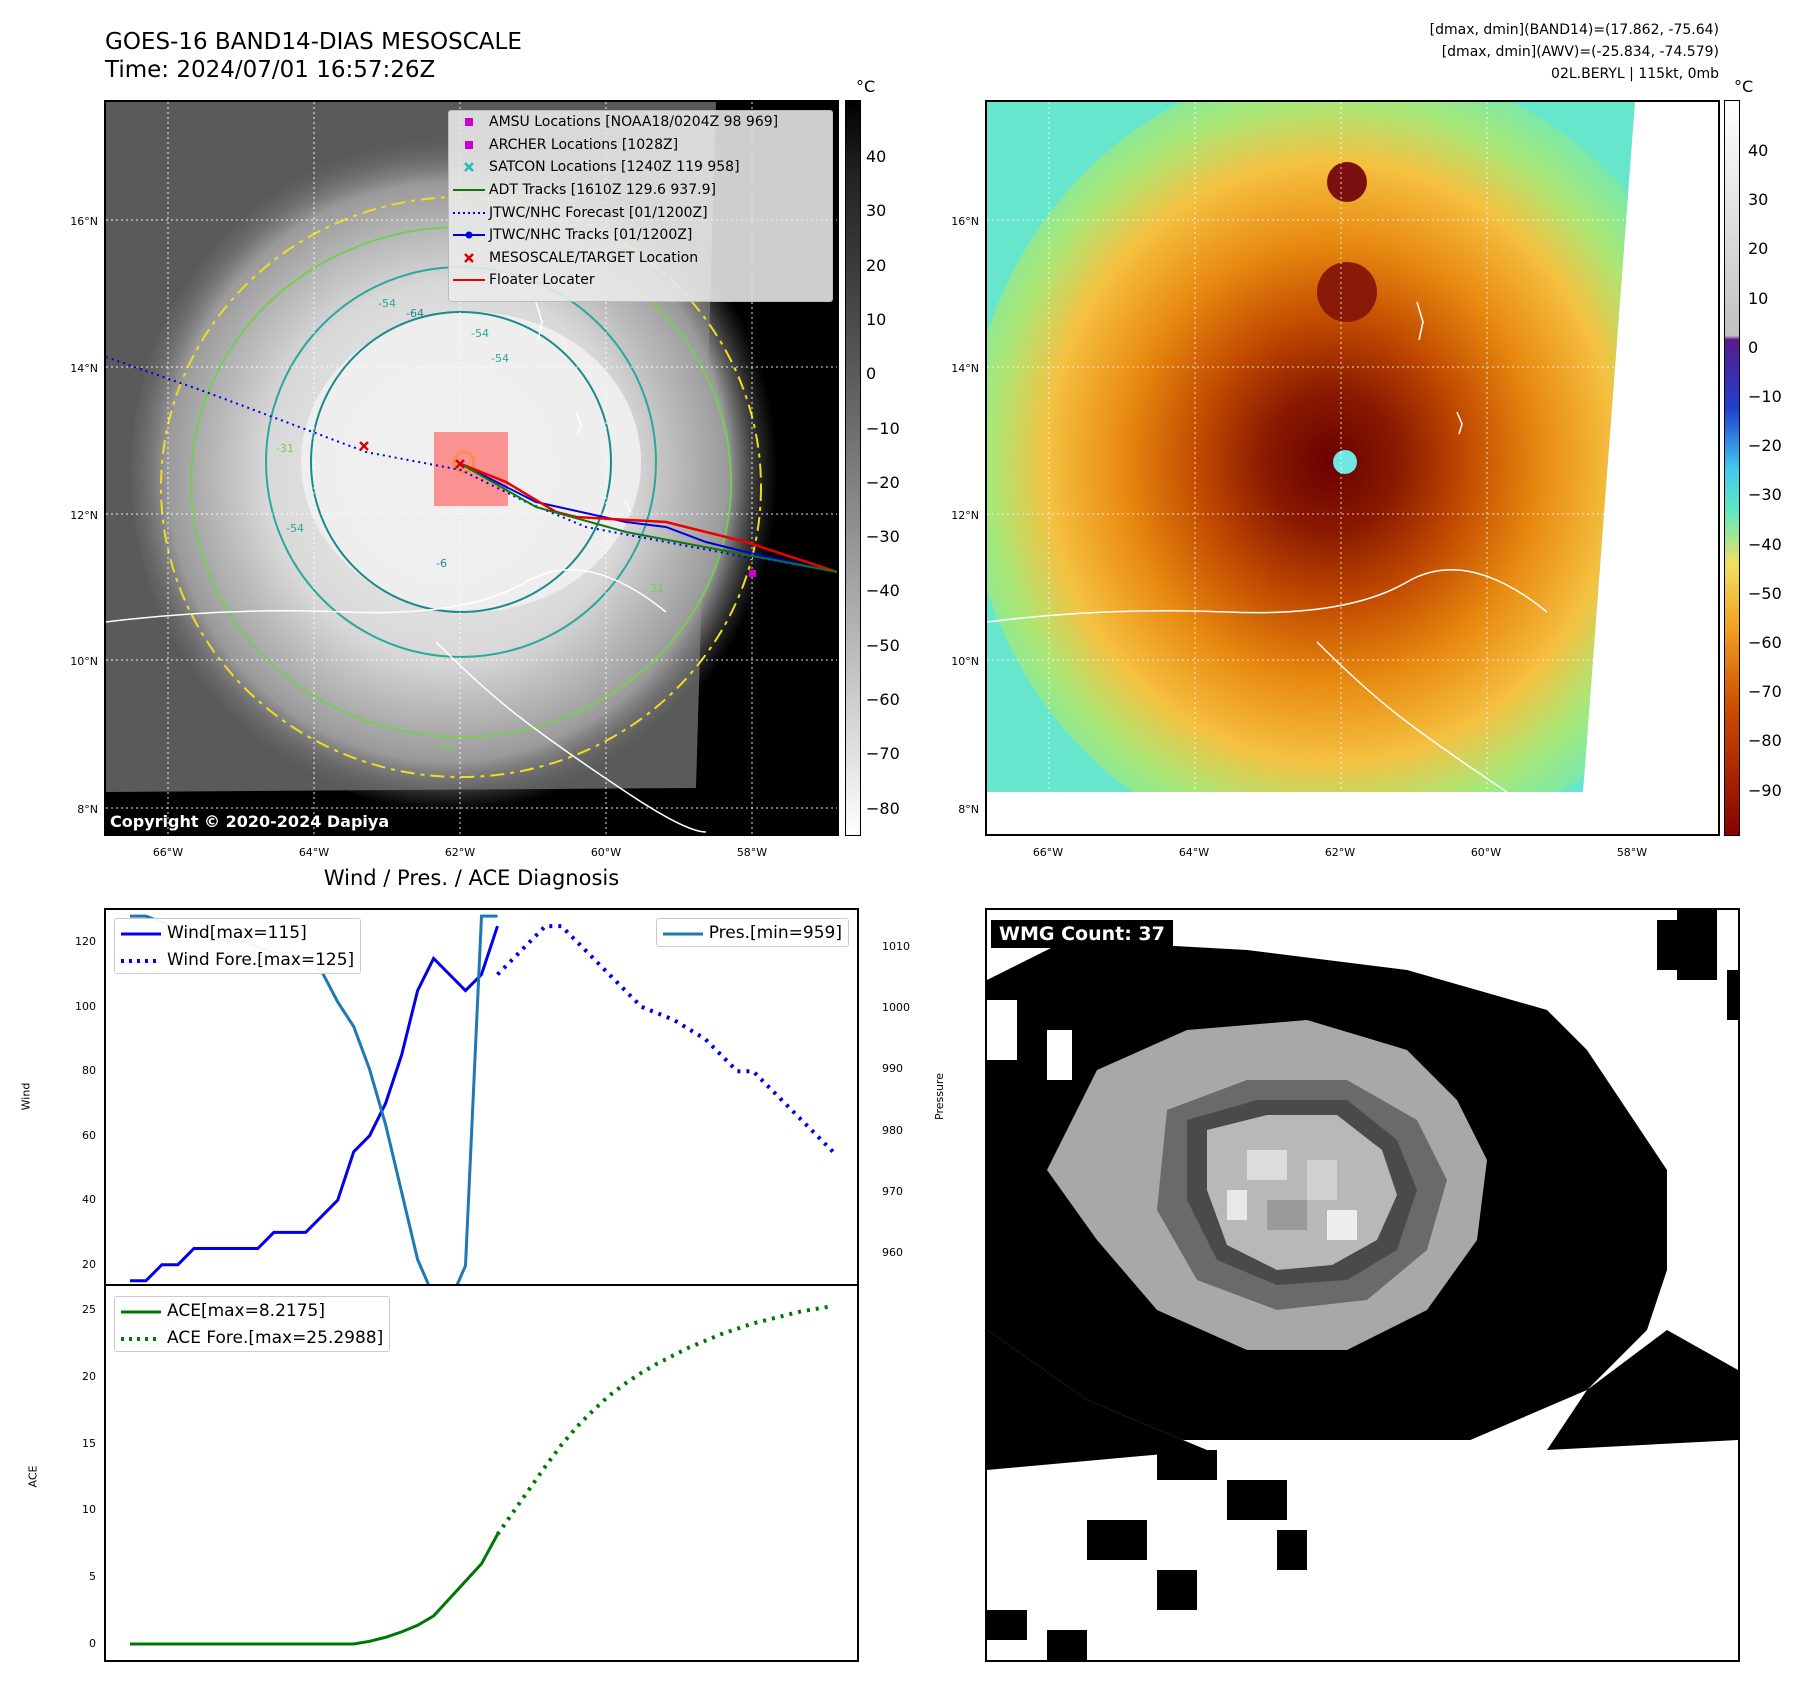 The width and height of the screenshot is (1797, 1690). I want to click on legend-ace-fore: ACE Fore.[max=25.2988], so click(275, 1337).